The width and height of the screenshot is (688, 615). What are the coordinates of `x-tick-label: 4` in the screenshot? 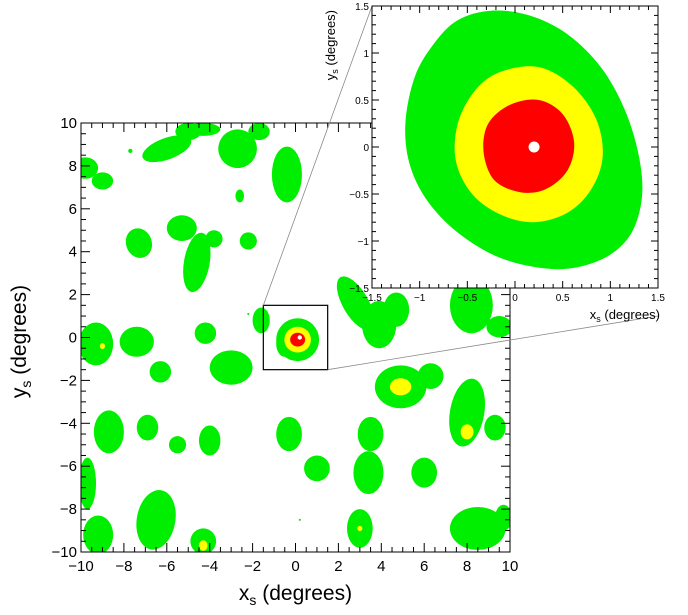 It's located at (381, 566).